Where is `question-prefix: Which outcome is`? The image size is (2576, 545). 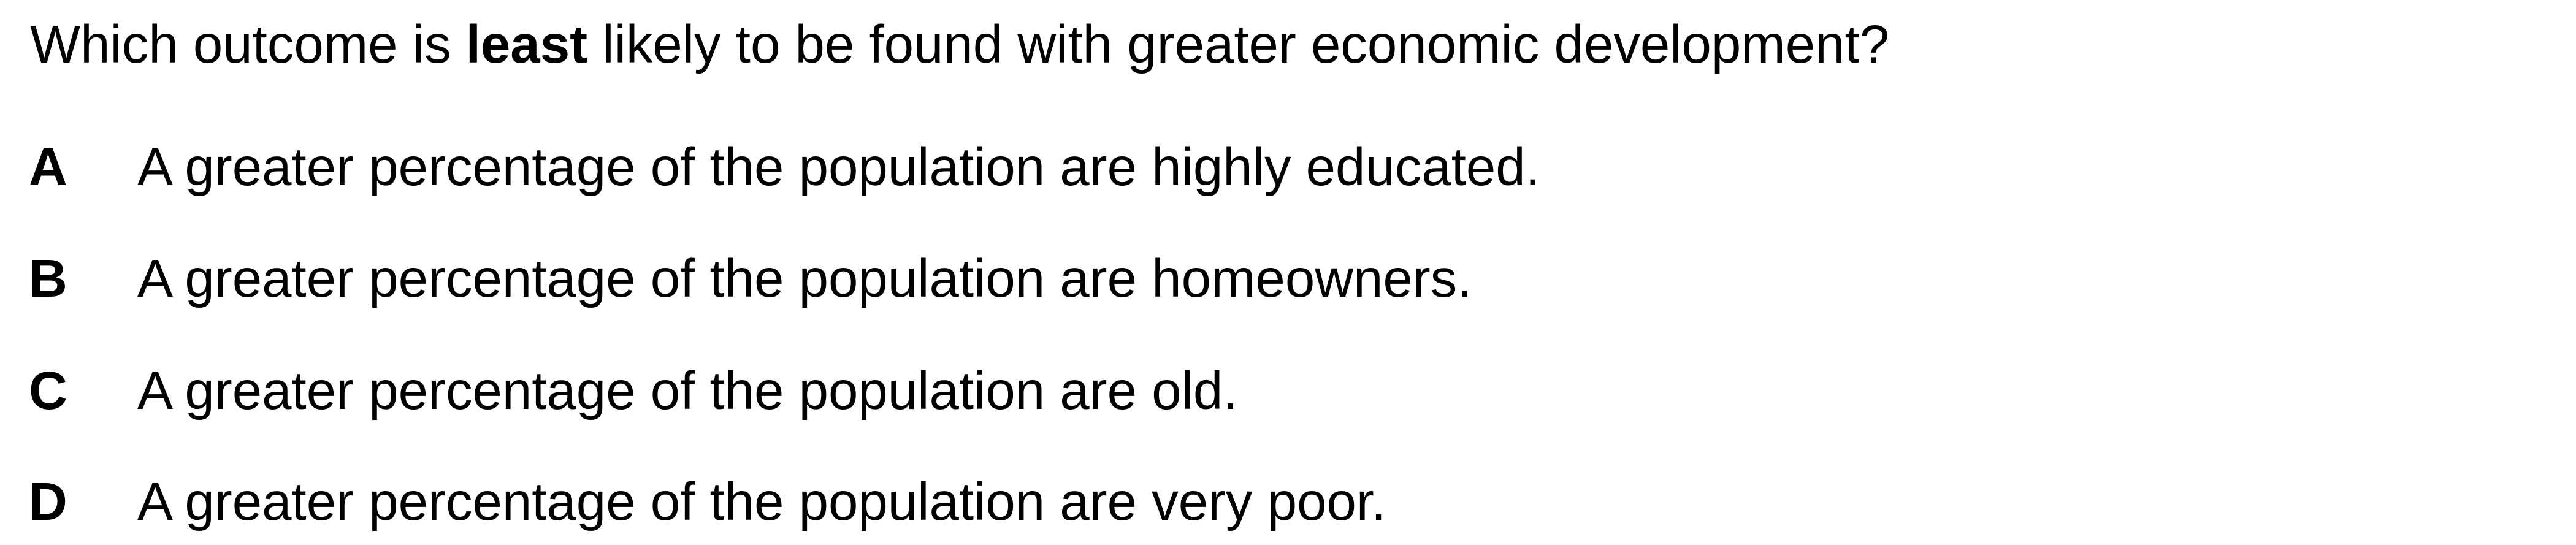
question-prefix: Which outcome is is located at coordinates (248, 44).